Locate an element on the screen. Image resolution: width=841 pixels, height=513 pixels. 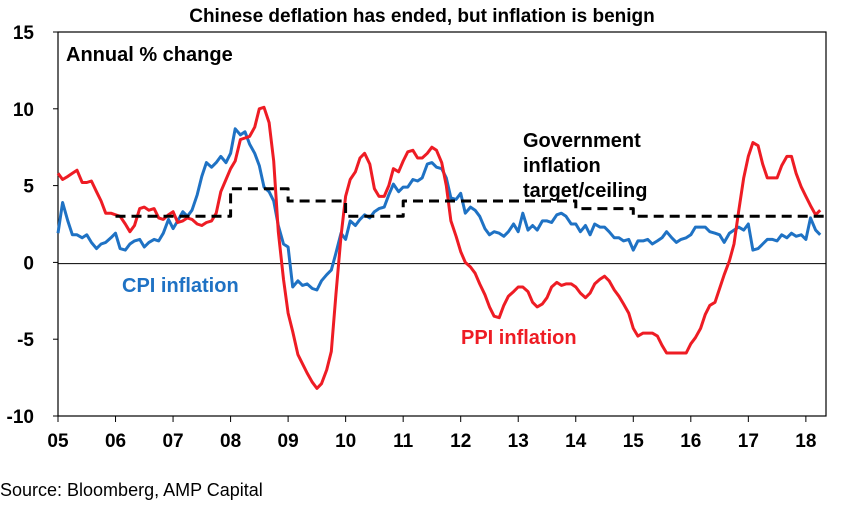
target-label-line-3: target/ceiling is located at coordinates (585, 191).